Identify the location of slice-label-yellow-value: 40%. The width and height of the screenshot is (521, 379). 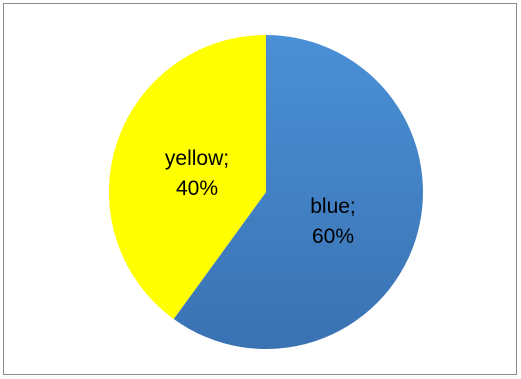
(197, 188).